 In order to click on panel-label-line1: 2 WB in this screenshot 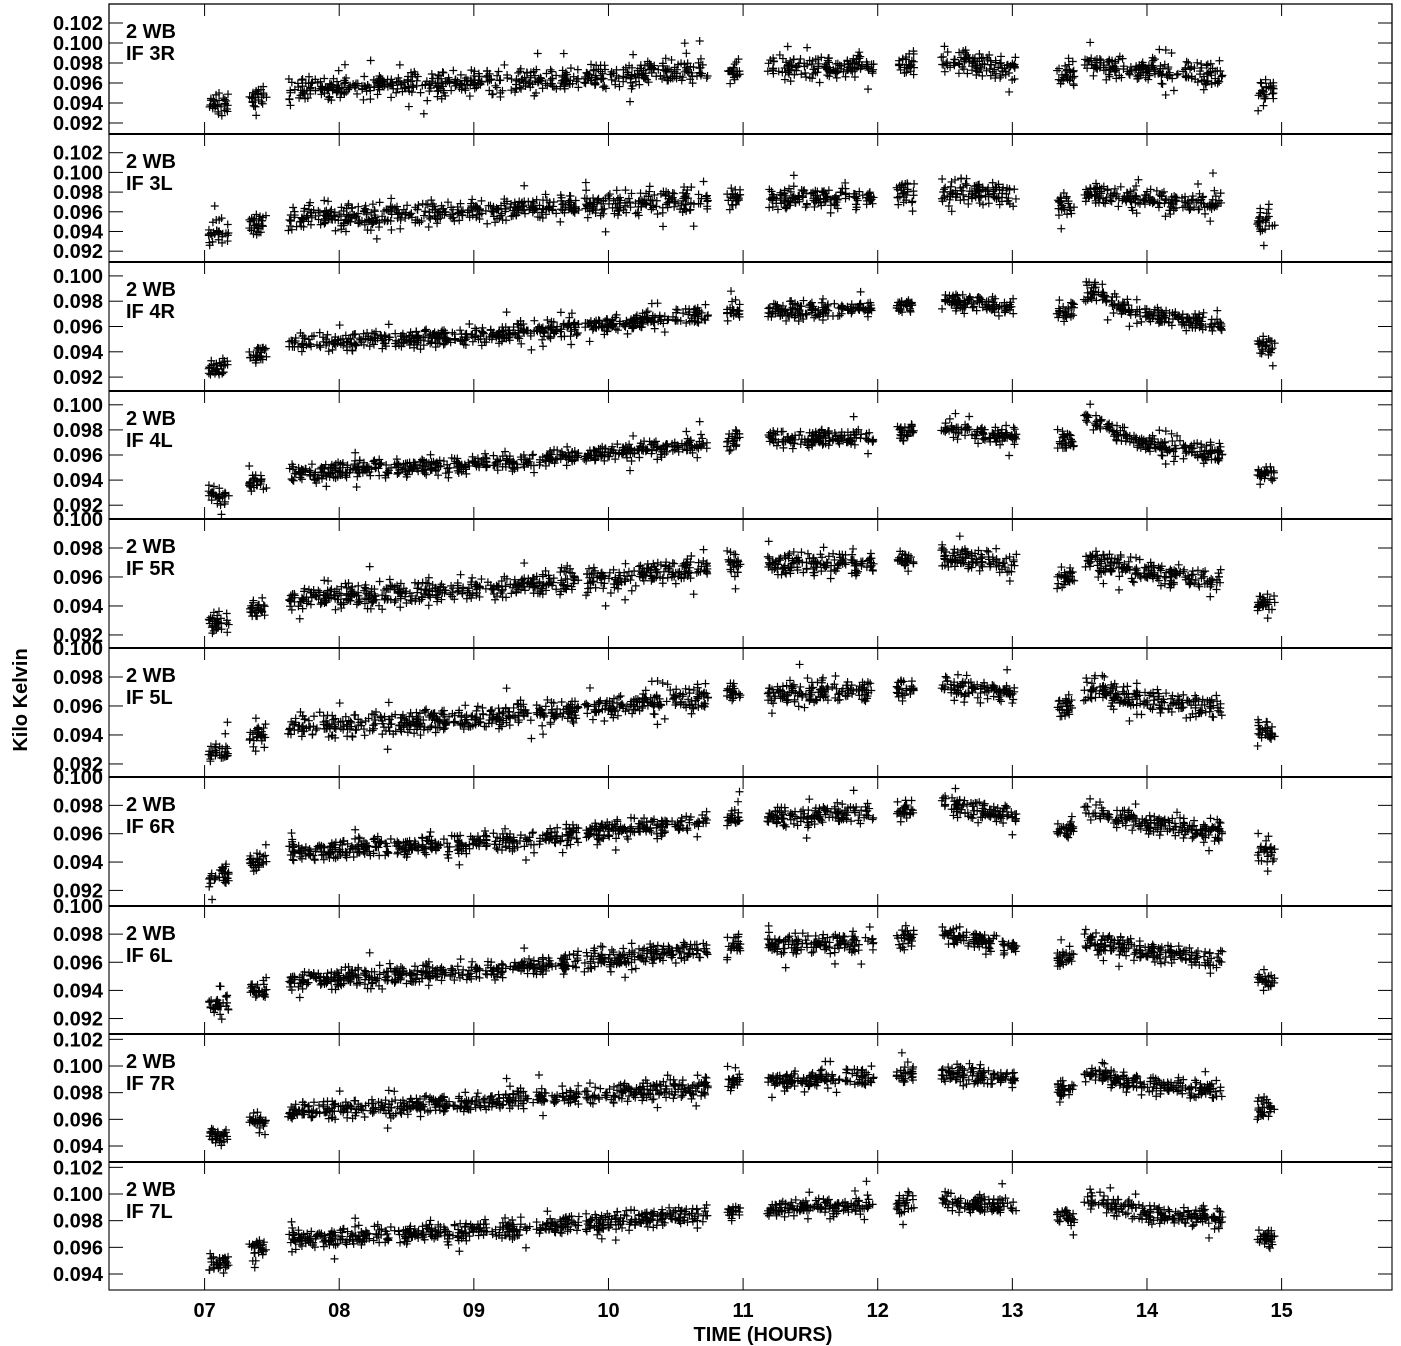, I will do `click(151, 32)`.